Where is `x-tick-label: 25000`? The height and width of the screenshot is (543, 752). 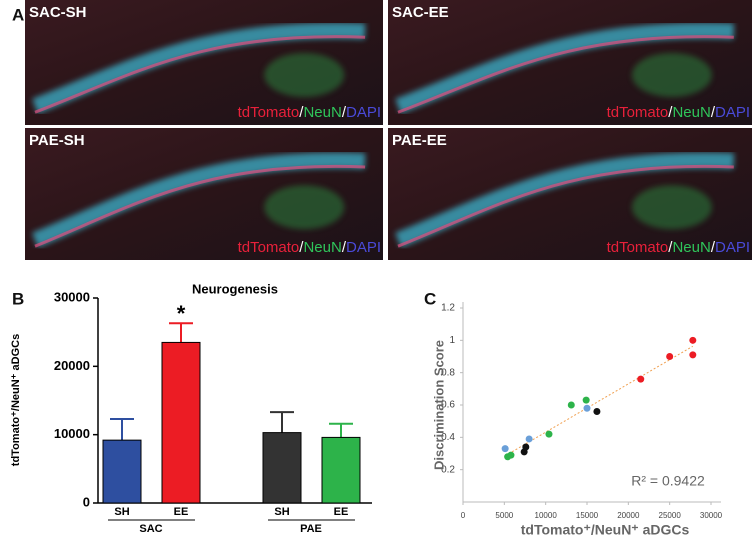 x-tick-label: 25000 is located at coordinates (670, 515).